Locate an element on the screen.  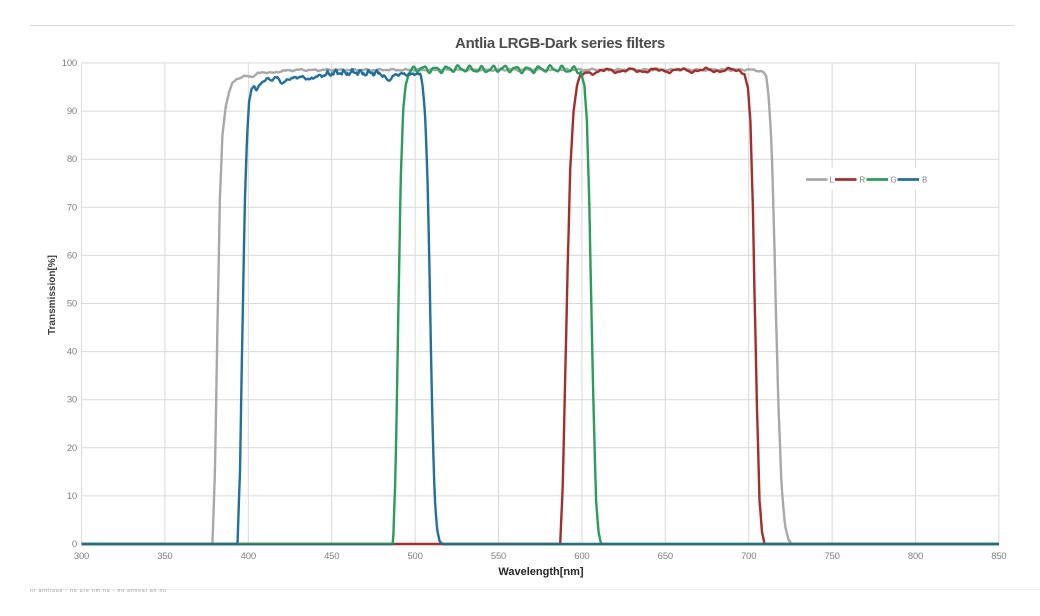
svg-text: G is located at coordinates (894, 180).